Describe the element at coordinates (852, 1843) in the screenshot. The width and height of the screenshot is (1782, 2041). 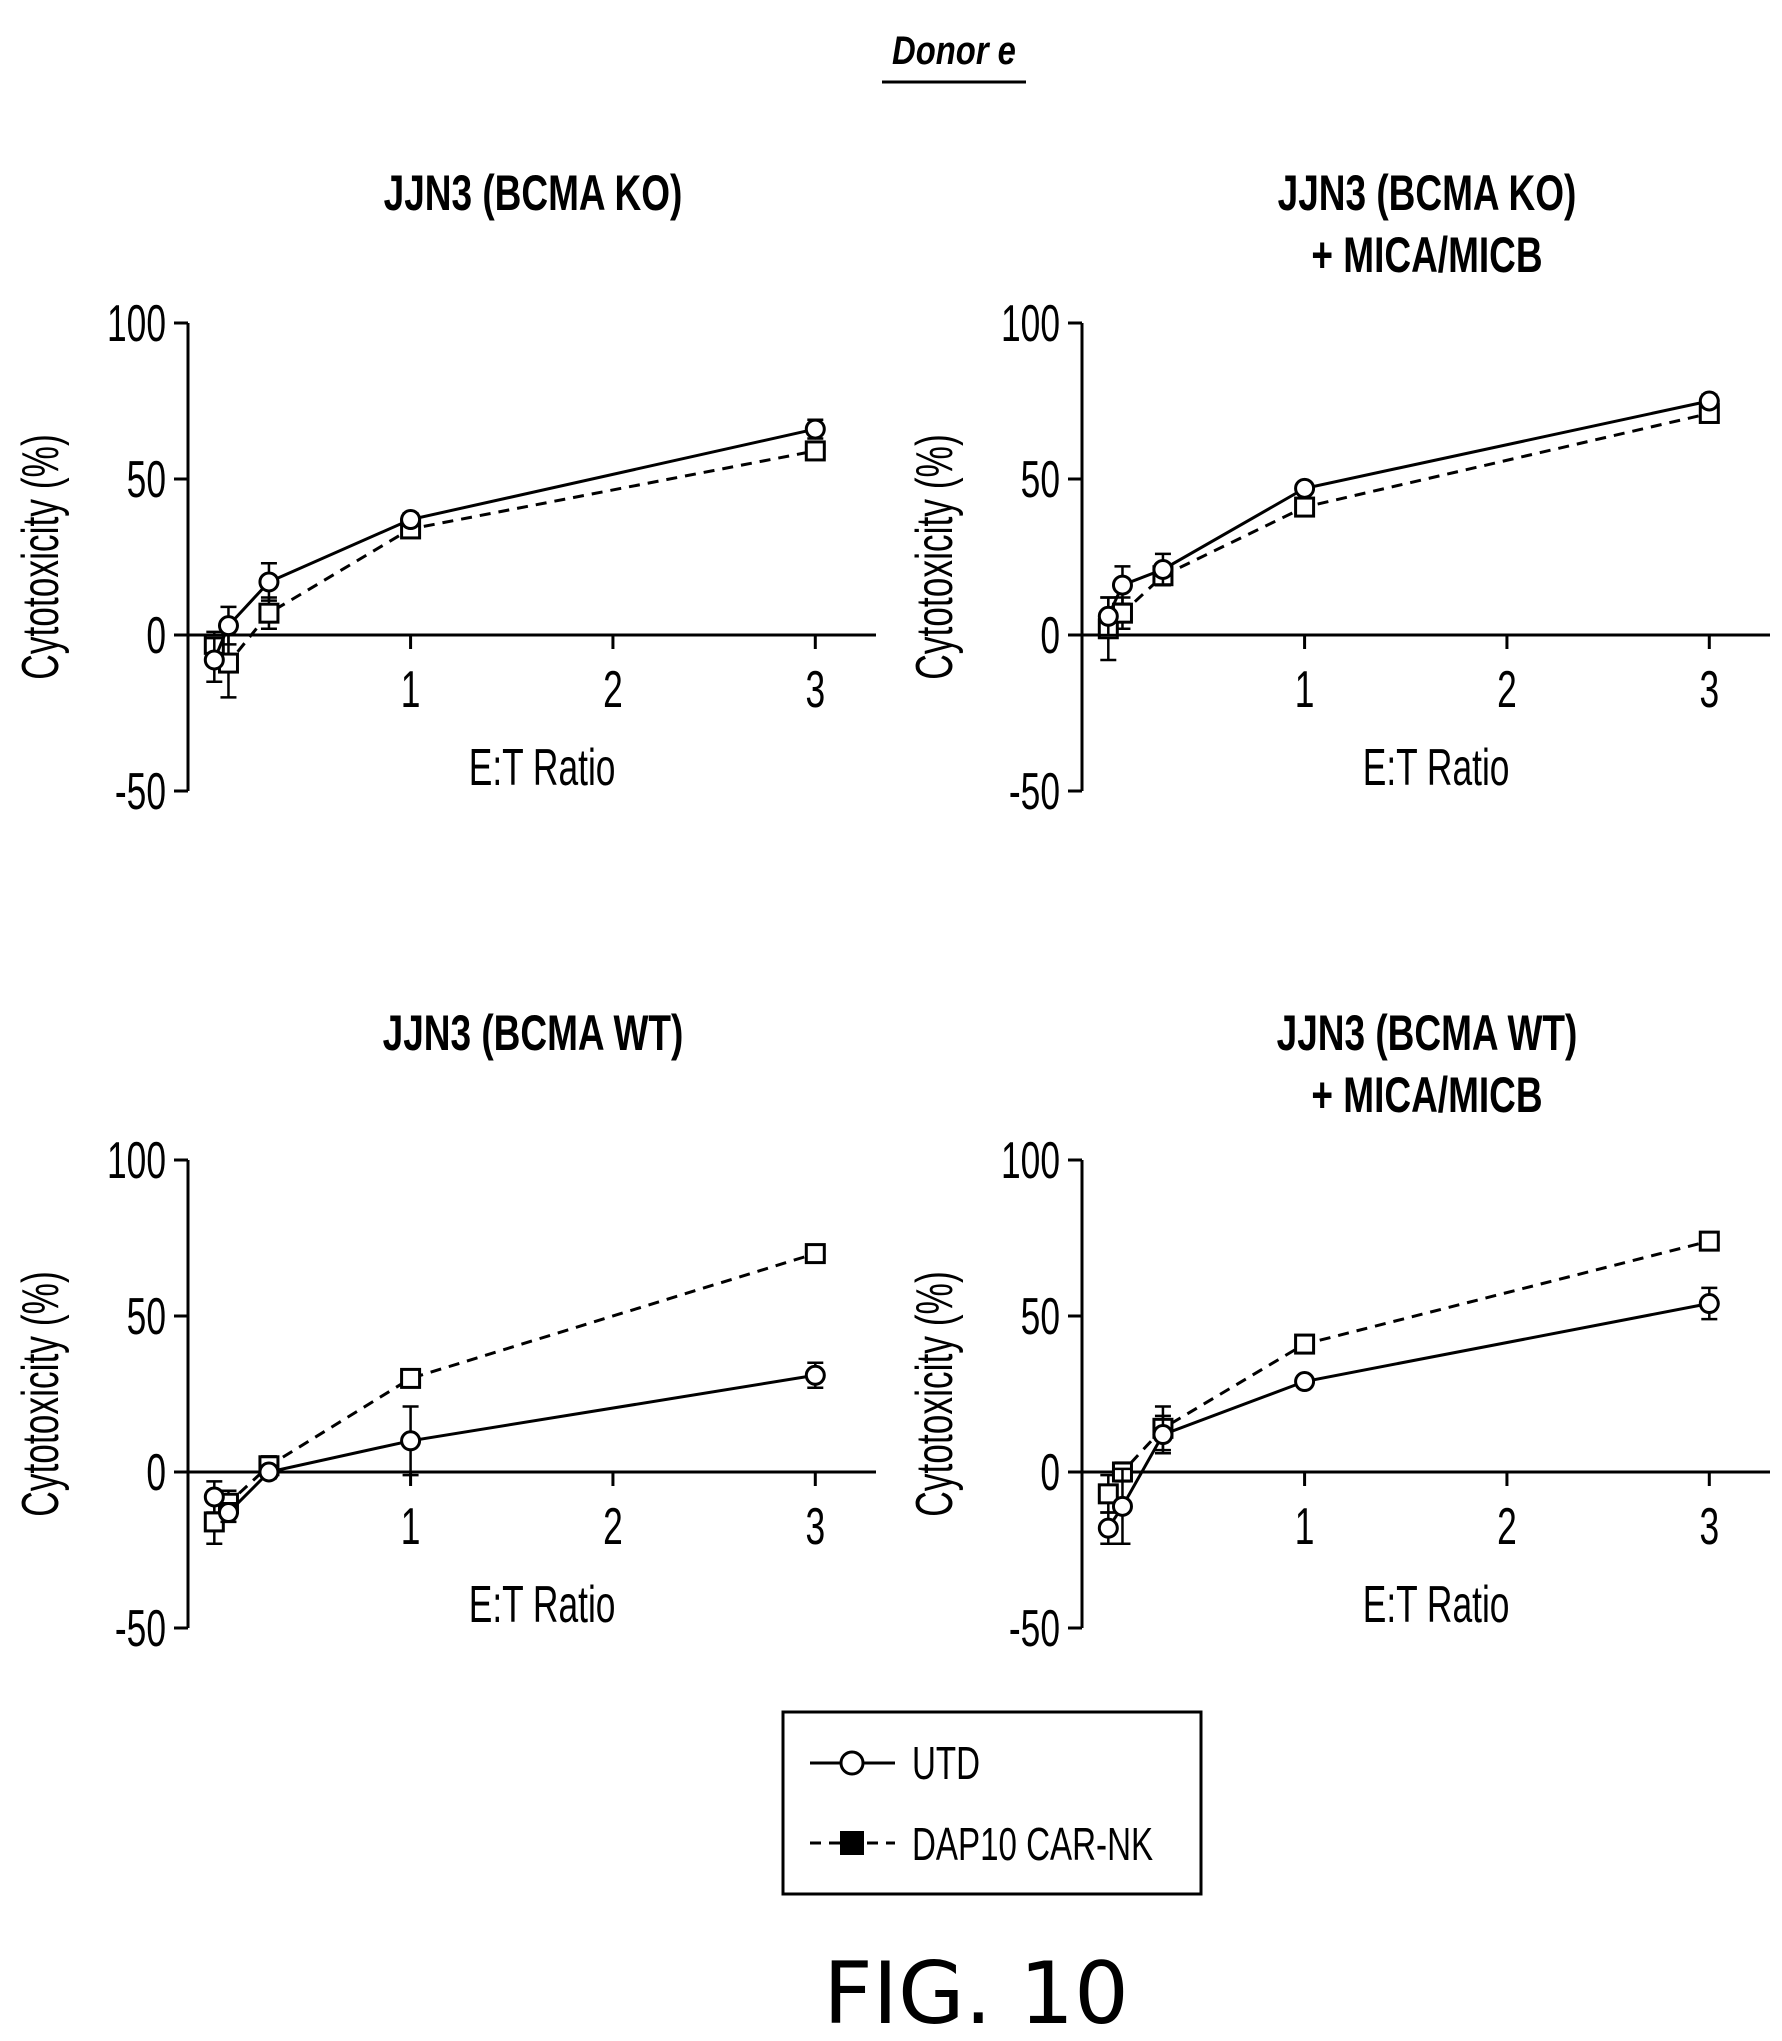
I see `legend-filled-square-marker` at that location.